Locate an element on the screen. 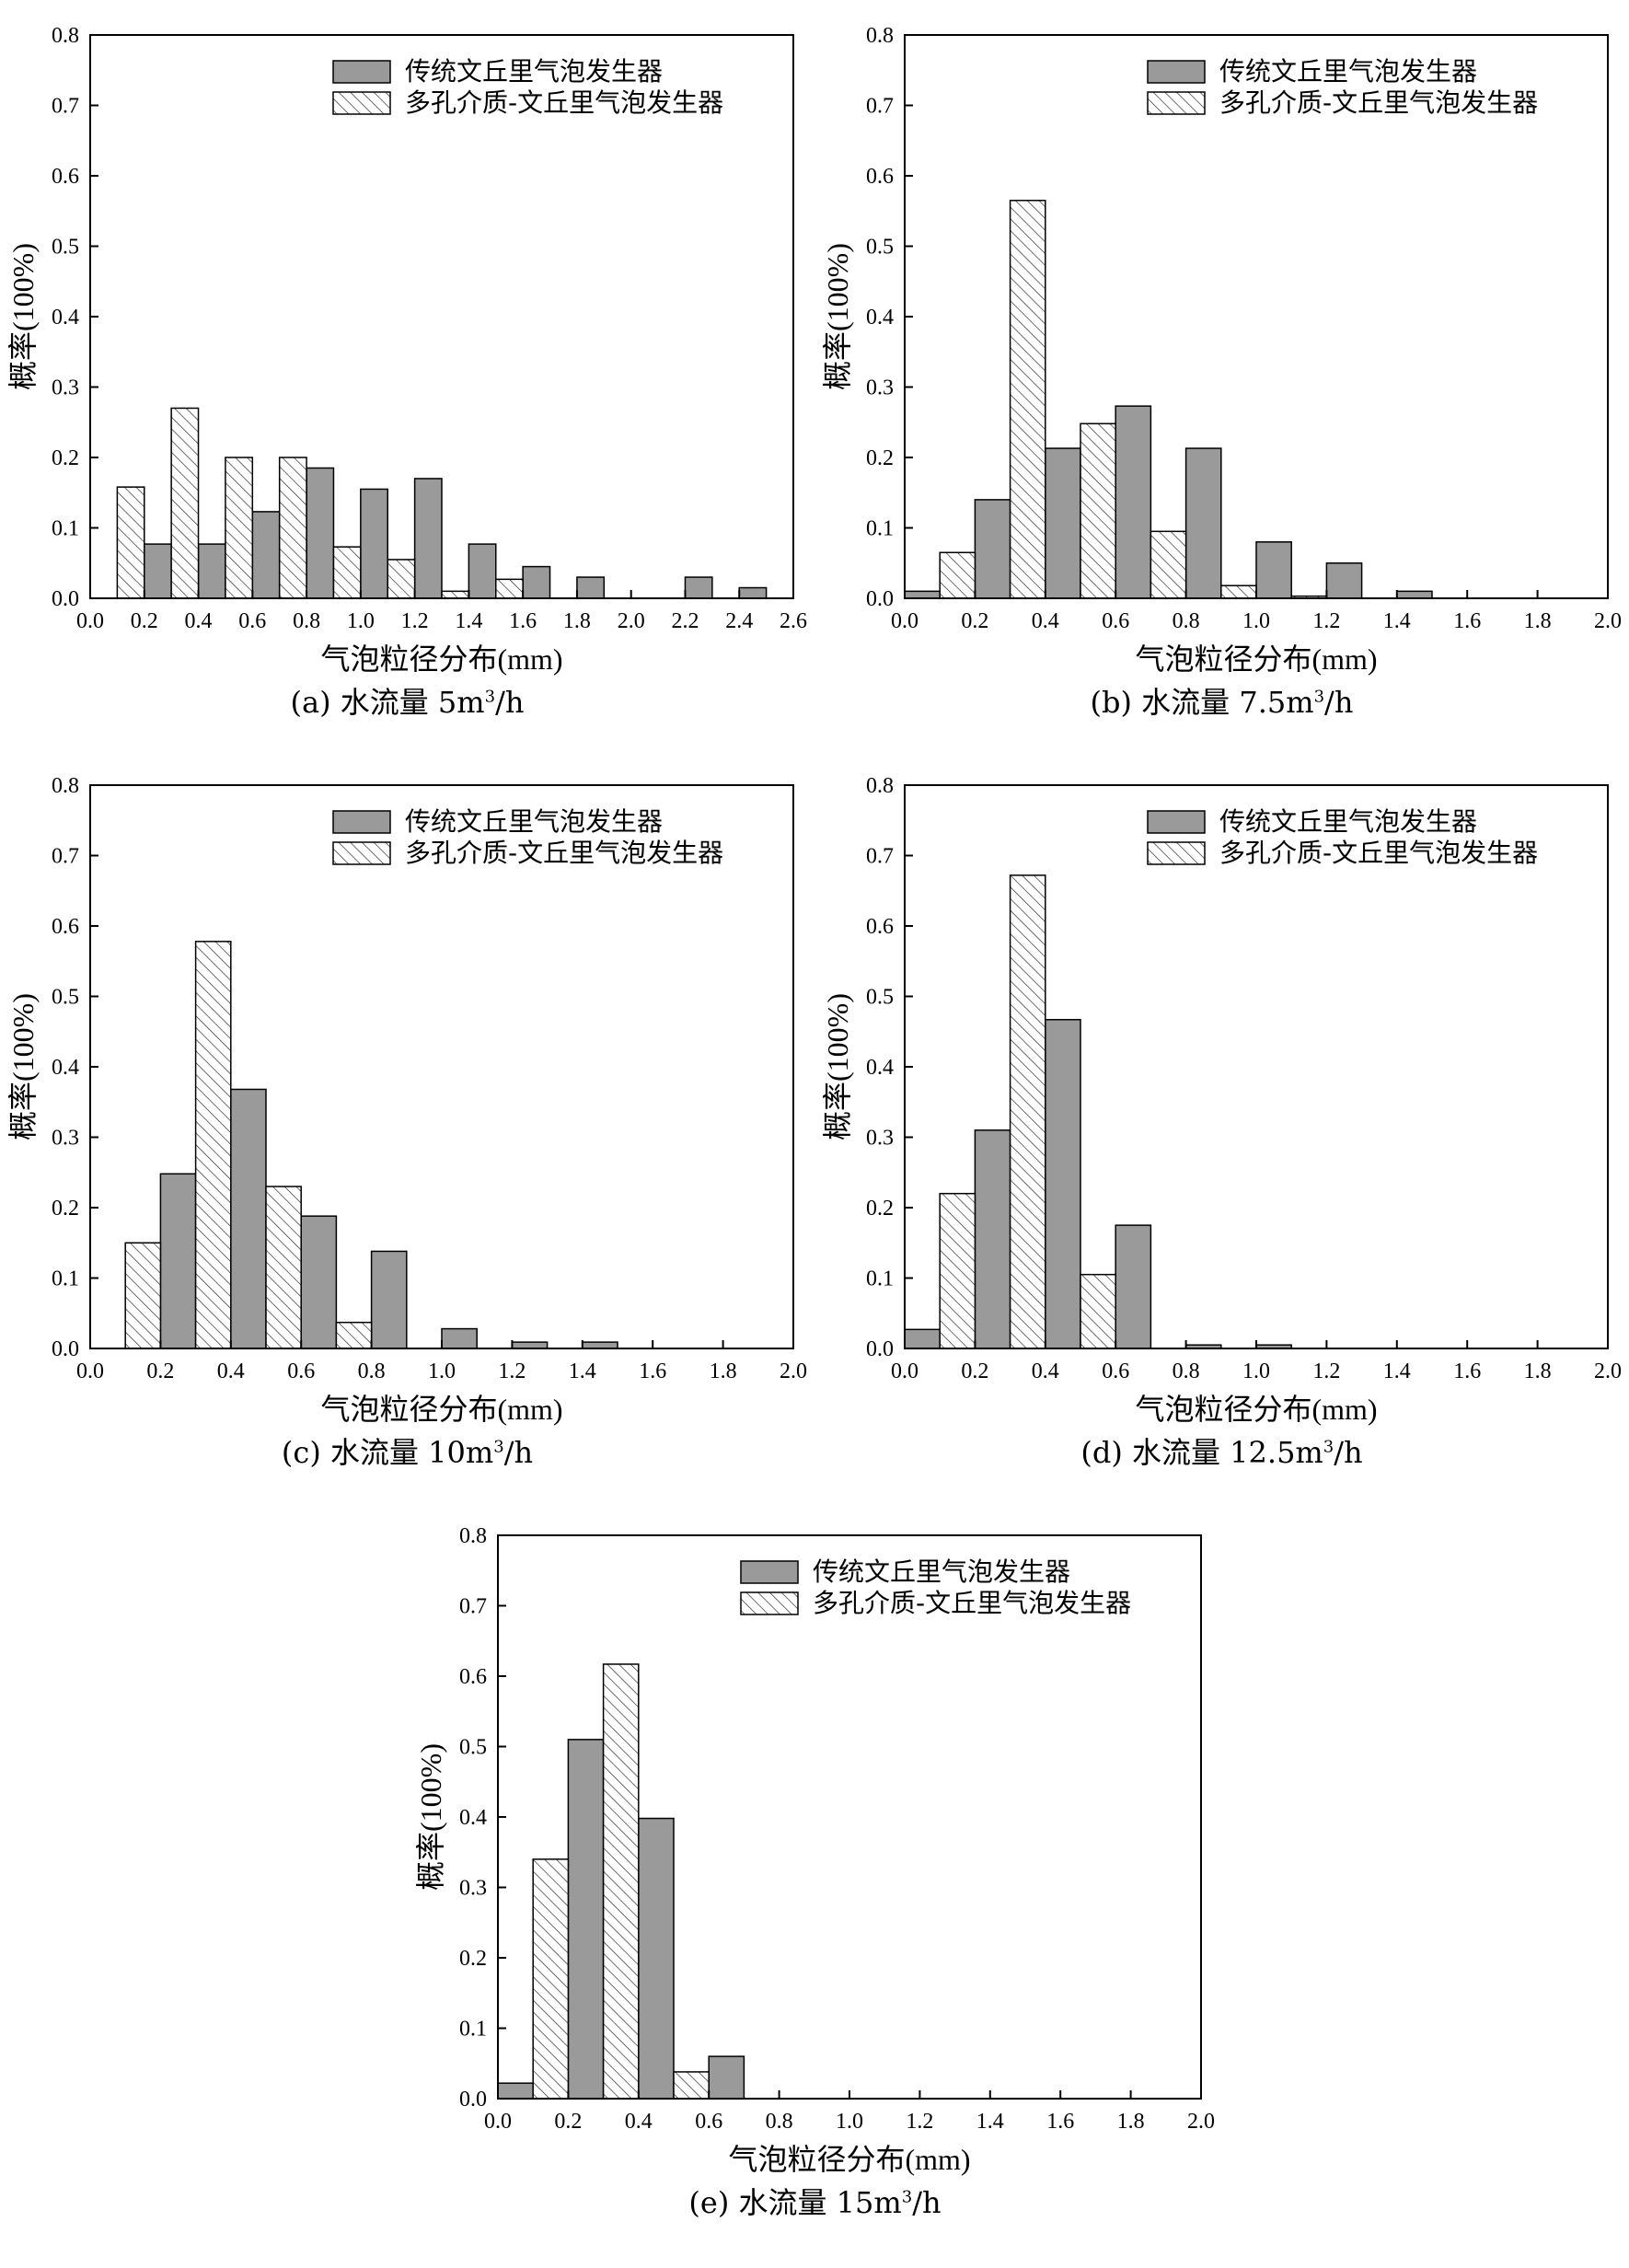  caption-b-prefix: (b) 水流量 7.5m is located at coordinates (1202, 702).